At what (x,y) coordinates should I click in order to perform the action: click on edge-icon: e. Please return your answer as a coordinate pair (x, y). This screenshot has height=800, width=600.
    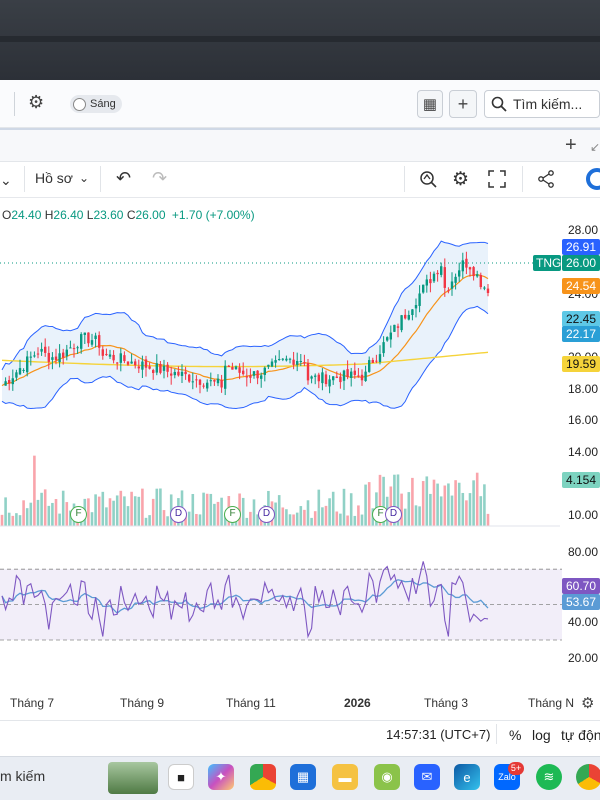
    Looking at the image, I should click on (467, 777).